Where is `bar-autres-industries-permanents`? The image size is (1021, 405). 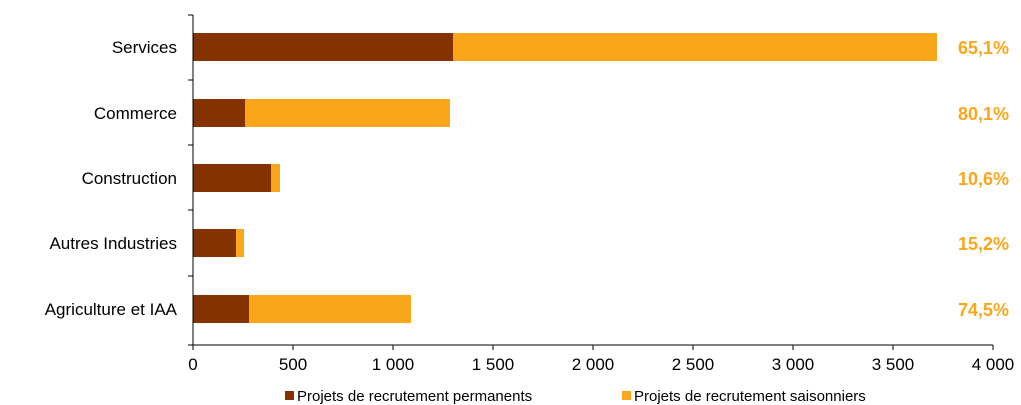 bar-autres-industries-permanents is located at coordinates (214, 243).